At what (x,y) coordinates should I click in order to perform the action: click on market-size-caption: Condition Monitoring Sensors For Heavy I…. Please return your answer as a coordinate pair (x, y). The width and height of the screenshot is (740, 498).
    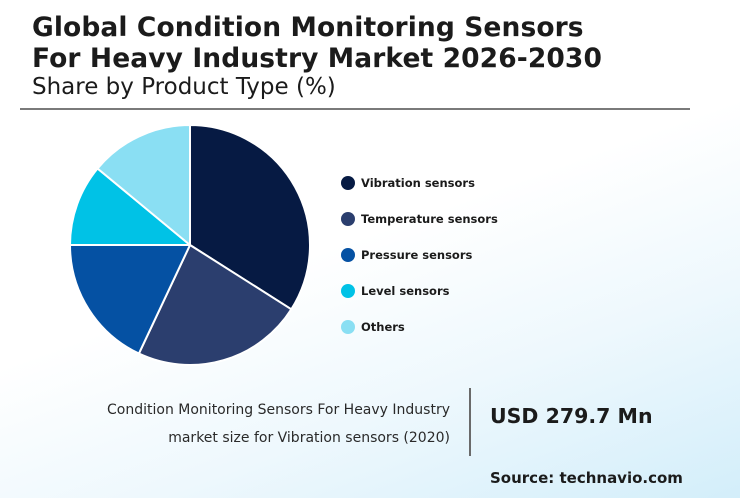
    Looking at the image, I should click on (278, 424).